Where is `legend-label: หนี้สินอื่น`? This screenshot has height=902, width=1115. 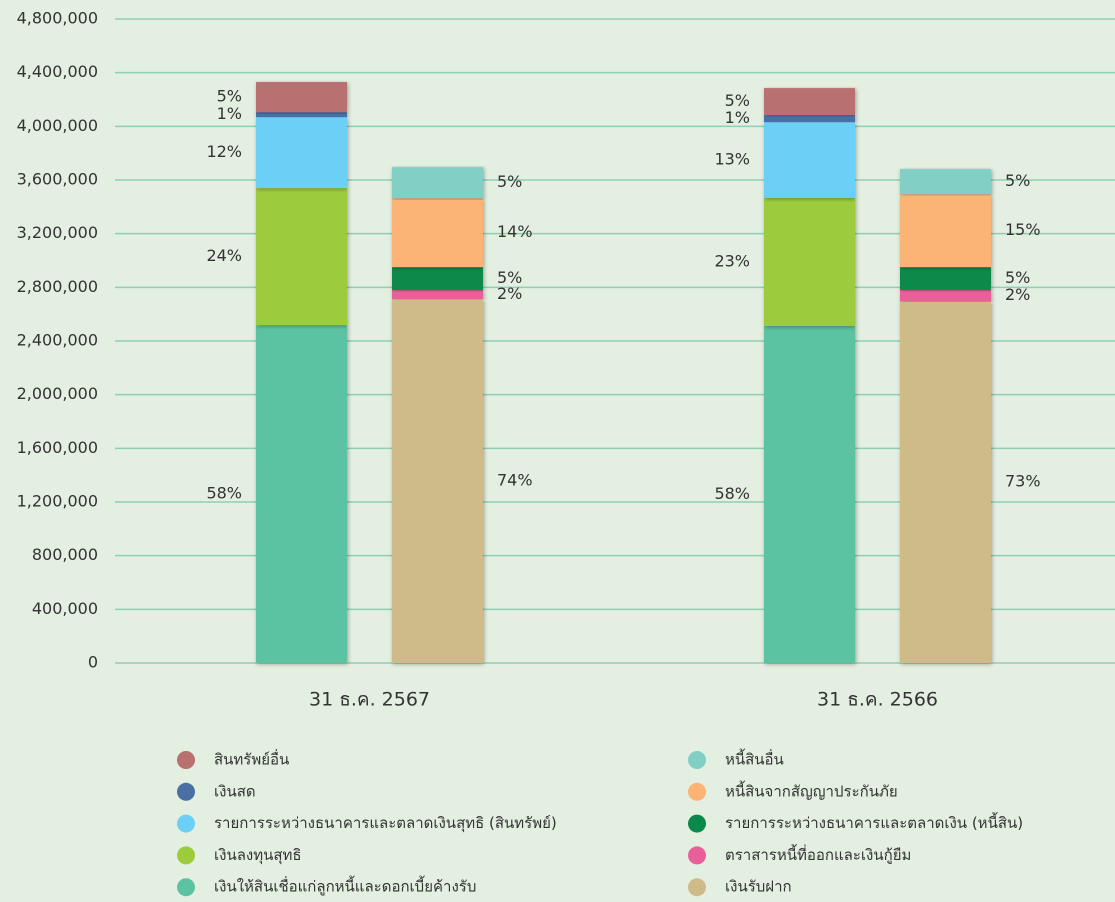
legend-label: หนี้สินอื่น is located at coordinates (754, 759).